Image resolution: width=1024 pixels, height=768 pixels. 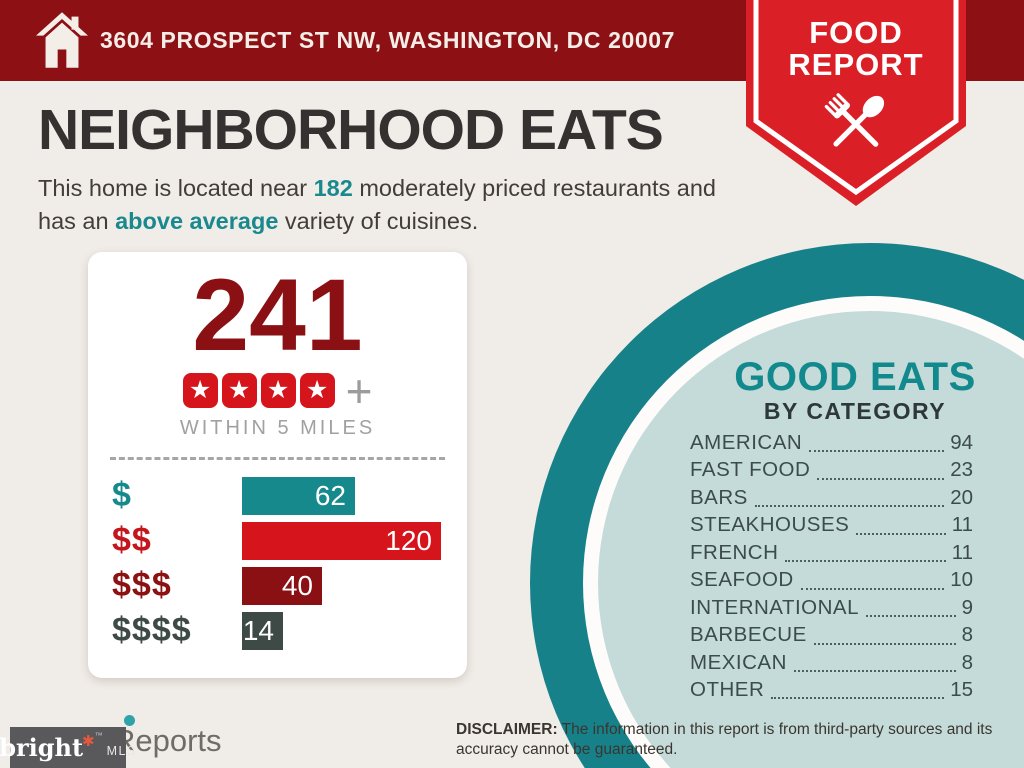 I want to click on plus-icon: +, so click(x=359, y=390).